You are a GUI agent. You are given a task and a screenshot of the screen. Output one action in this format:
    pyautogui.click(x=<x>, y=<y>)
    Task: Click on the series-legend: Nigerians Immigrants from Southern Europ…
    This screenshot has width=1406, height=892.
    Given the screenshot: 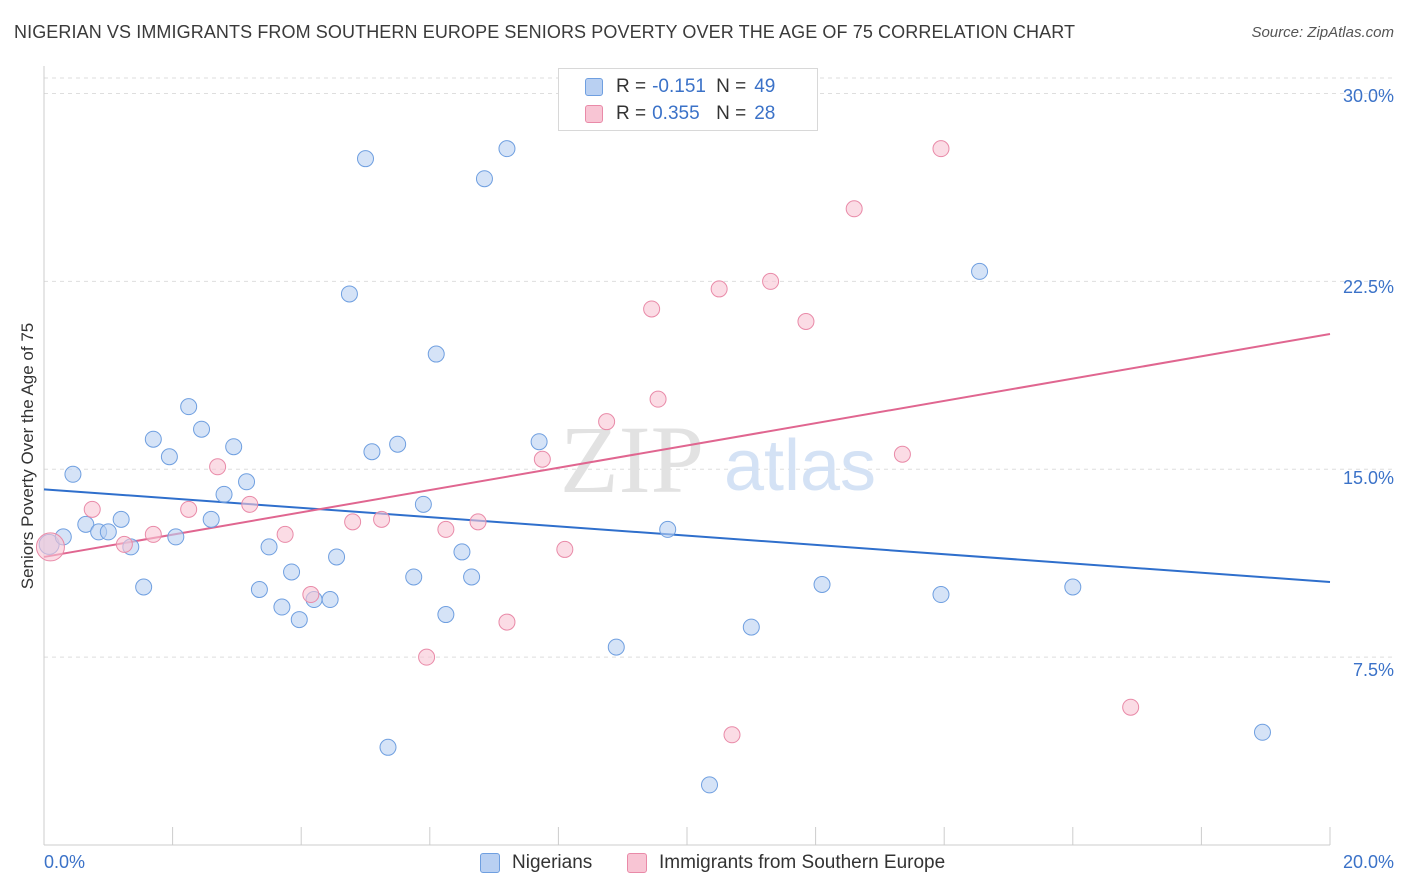 What is the action you would take?
    pyautogui.click(x=703, y=865)
    